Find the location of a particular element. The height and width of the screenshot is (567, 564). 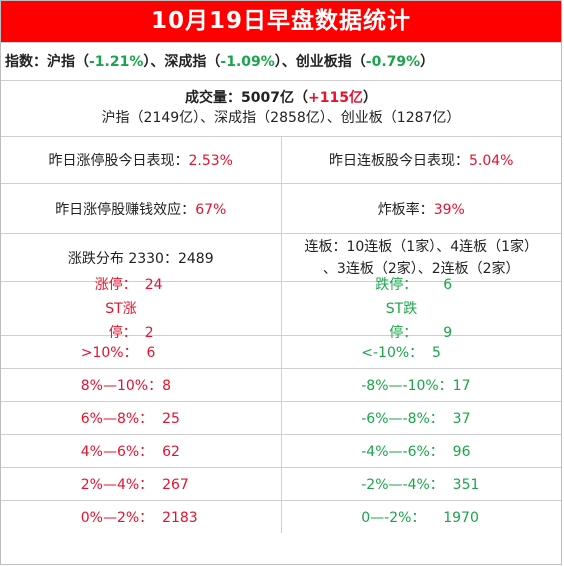

bucket-down-cell: <-10%： 5 is located at coordinates (421, 352).